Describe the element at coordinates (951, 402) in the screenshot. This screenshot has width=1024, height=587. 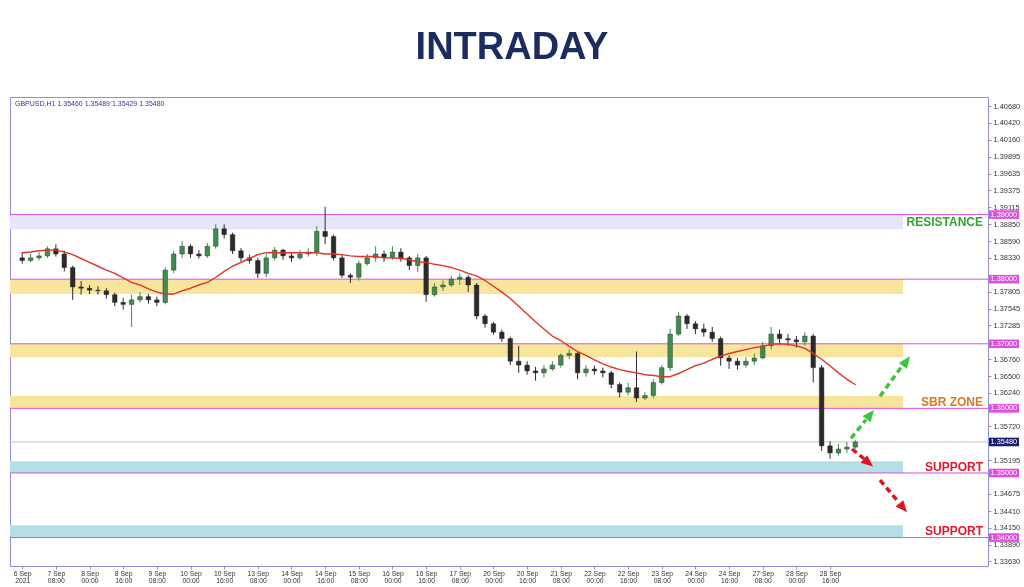
I see `band-label: SBR ZONE` at that location.